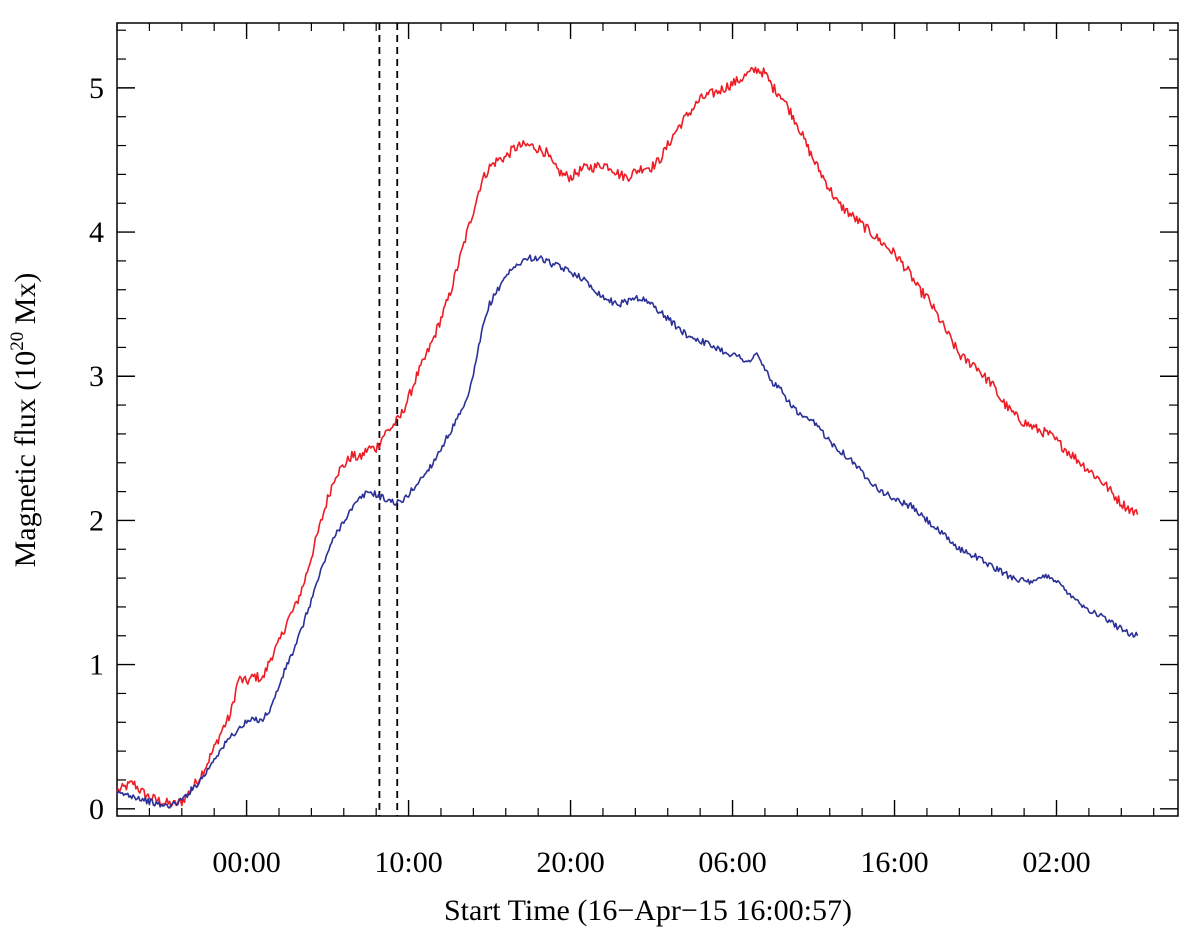 The height and width of the screenshot is (939, 1200). I want to click on y-tick-label: 2, so click(96, 520).